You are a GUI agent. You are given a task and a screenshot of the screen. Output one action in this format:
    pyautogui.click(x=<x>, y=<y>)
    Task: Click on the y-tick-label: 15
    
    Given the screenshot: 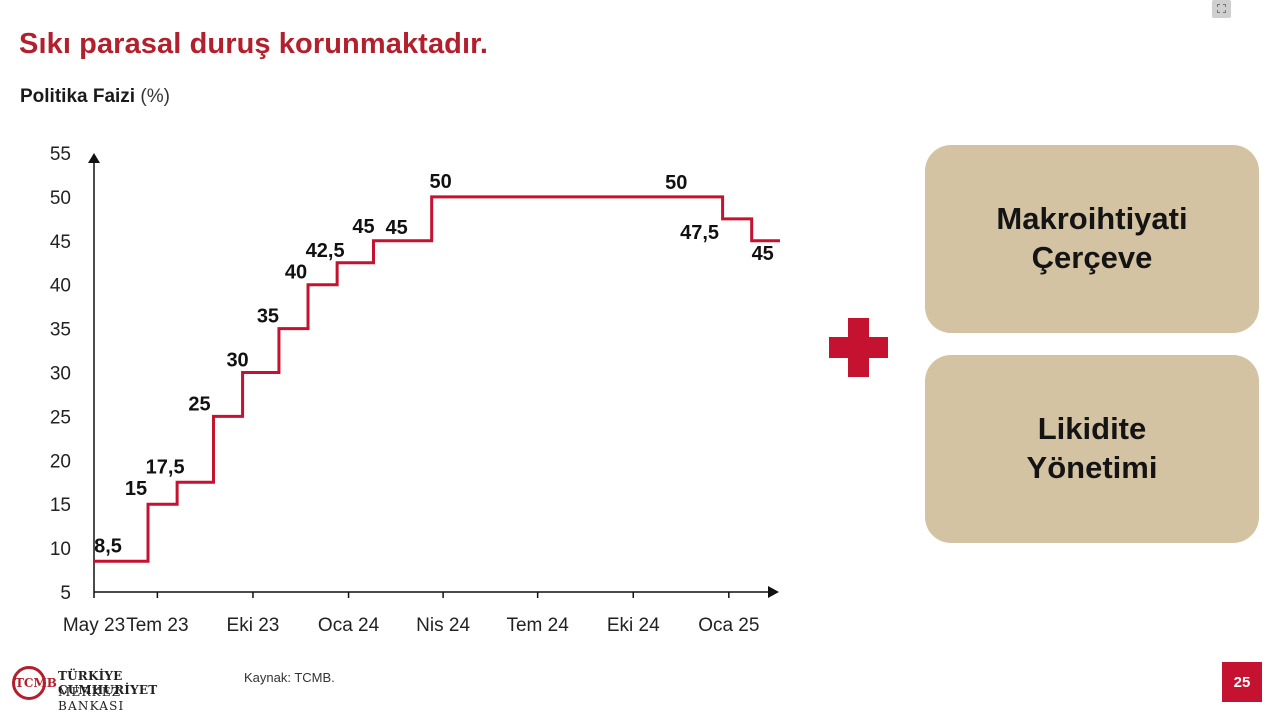 What is the action you would take?
    pyautogui.click(x=60, y=505)
    